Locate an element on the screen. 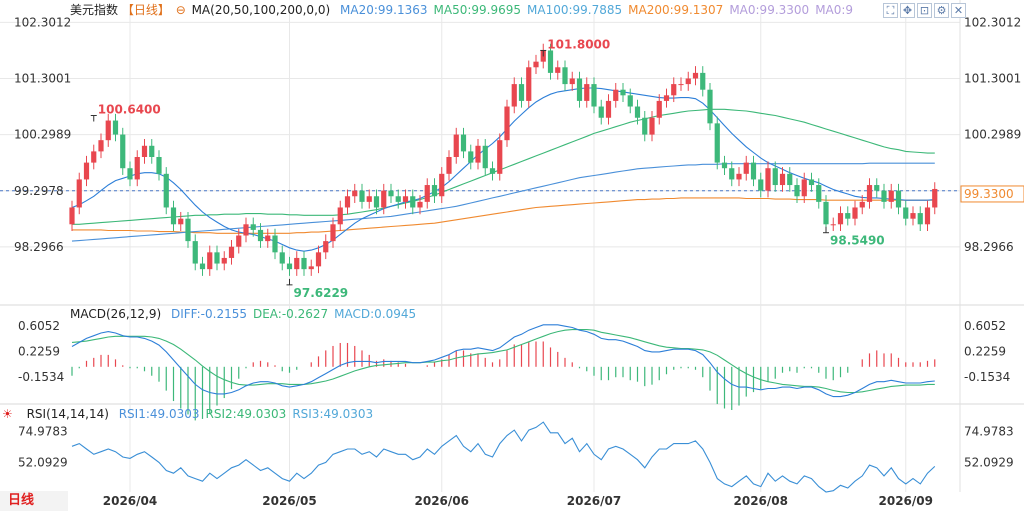 Image resolution: width=1024 pixels, height=511 pixels. macd-diff-line is located at coordinates (503, 361).